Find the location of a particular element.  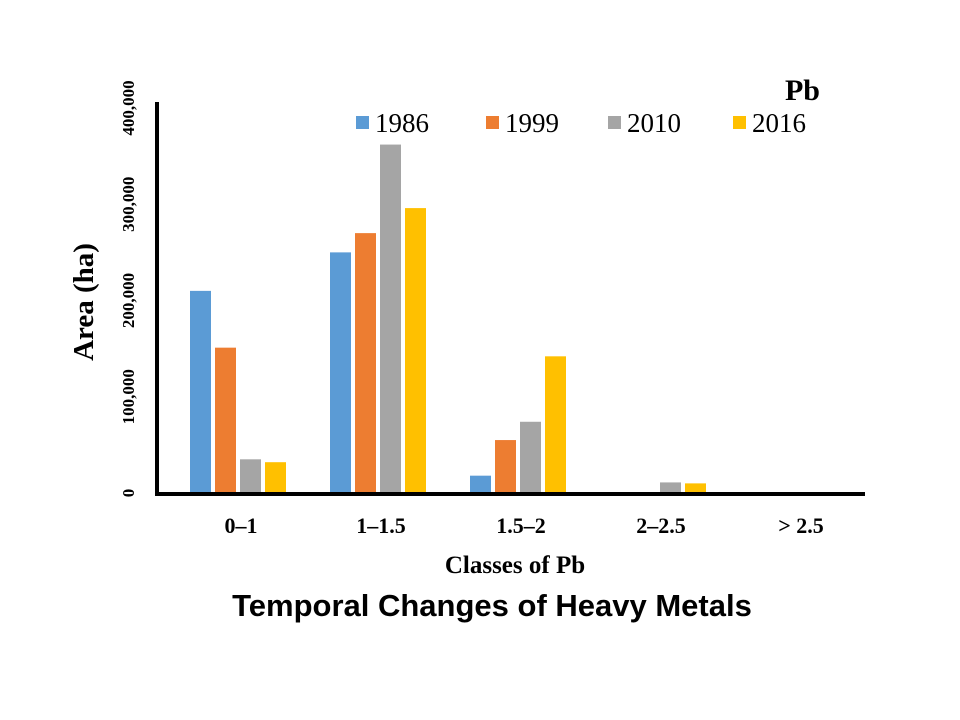

legend-swatch-2016 is located at coordinates (739, 122).